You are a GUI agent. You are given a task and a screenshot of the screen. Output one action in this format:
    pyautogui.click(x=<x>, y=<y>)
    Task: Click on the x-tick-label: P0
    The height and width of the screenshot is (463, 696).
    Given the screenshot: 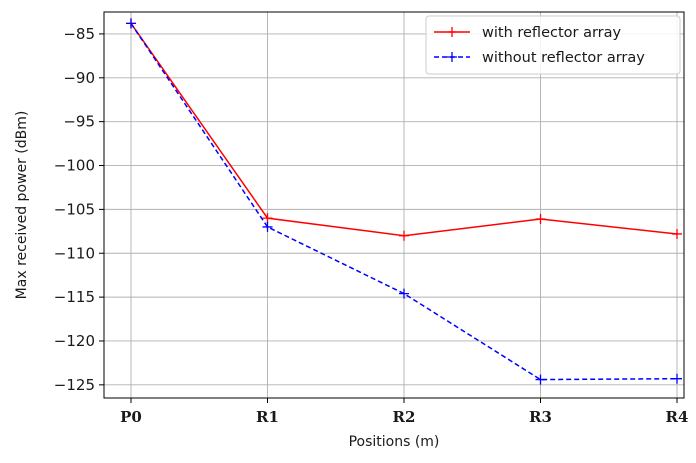 What is the action you would take?
    pyautogui.click(x=131, y=417)
    